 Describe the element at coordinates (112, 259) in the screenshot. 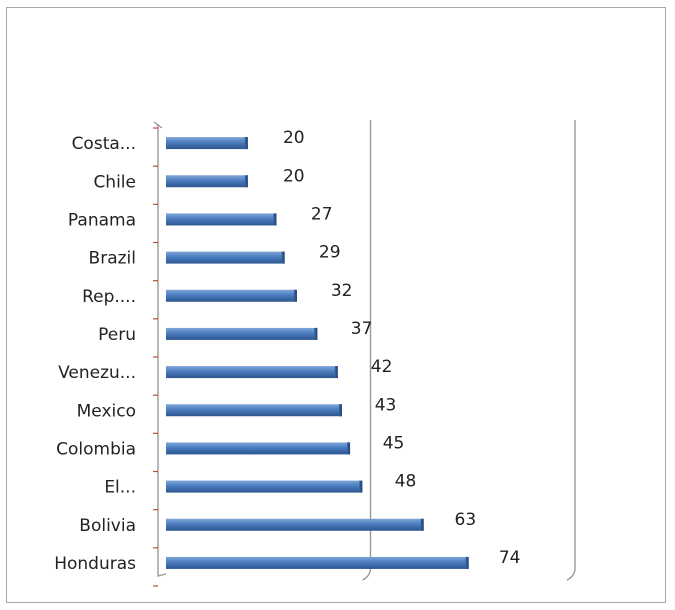

I see `category-label: Brazil` at that location.